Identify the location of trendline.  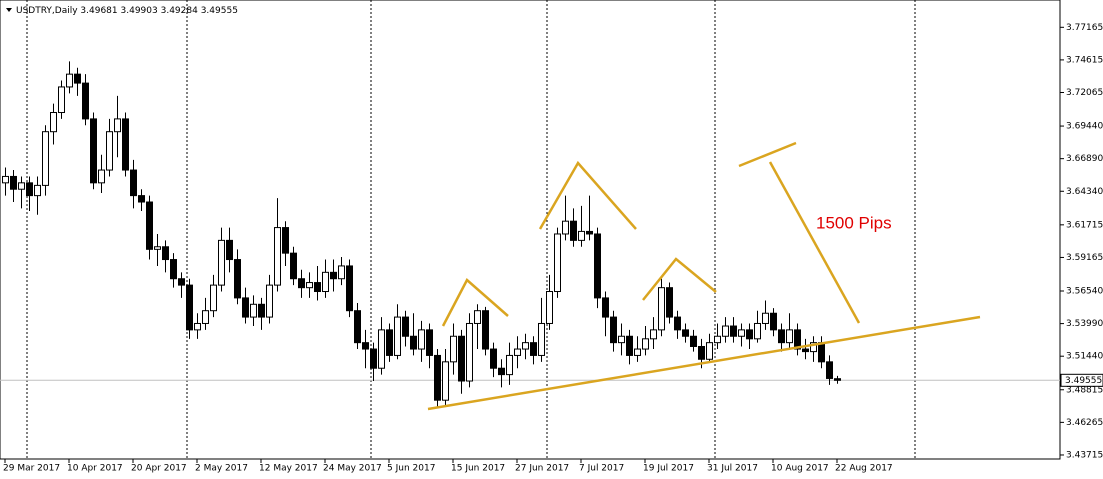
(704, 363).